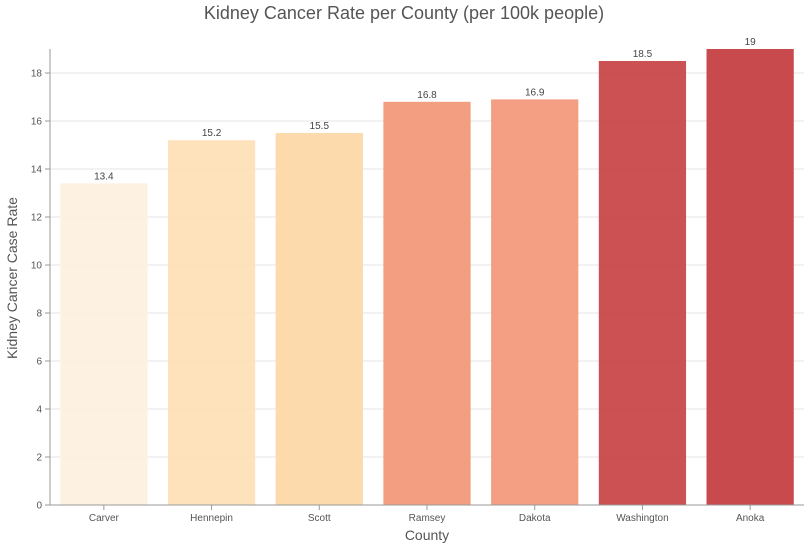  I want to click on y-tick-label: 18, so click(37, 74).